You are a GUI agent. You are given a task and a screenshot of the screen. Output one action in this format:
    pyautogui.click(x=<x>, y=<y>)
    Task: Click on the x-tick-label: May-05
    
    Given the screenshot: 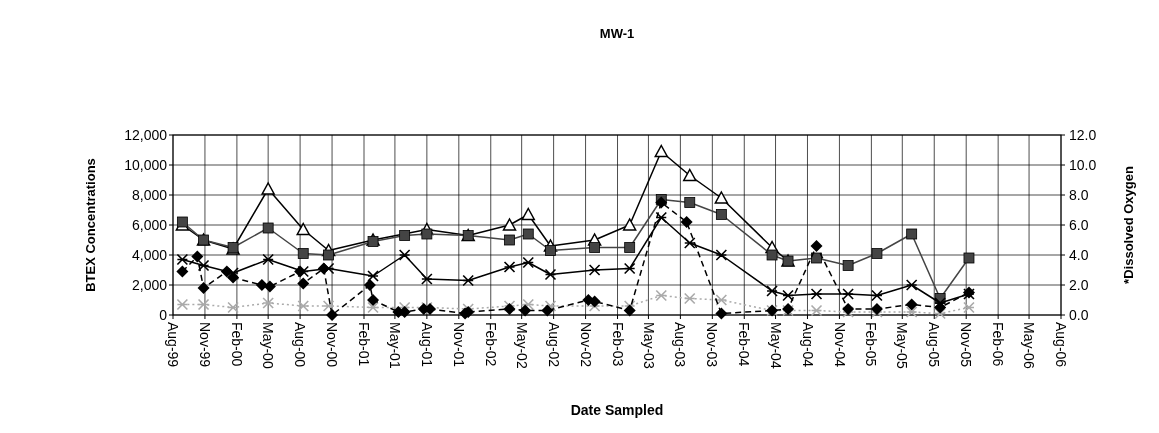 What is the action you would take?
    pyautogui.click(x=902, y=345)
    